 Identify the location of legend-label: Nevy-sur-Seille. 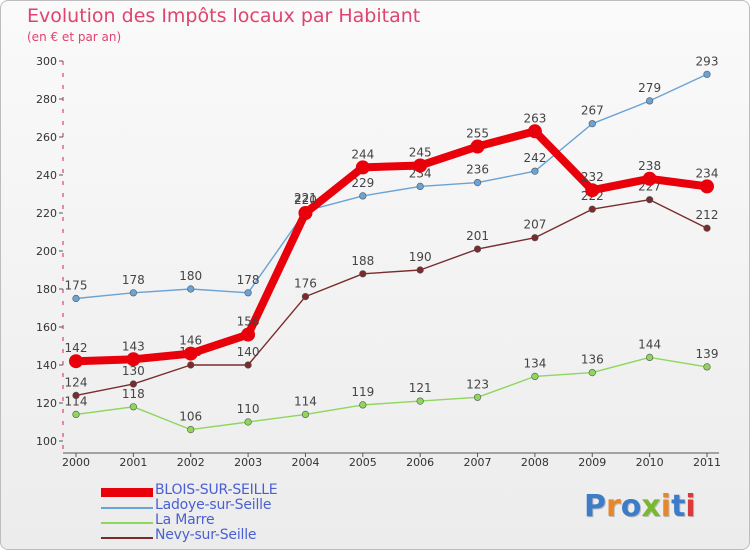
(206, 535).